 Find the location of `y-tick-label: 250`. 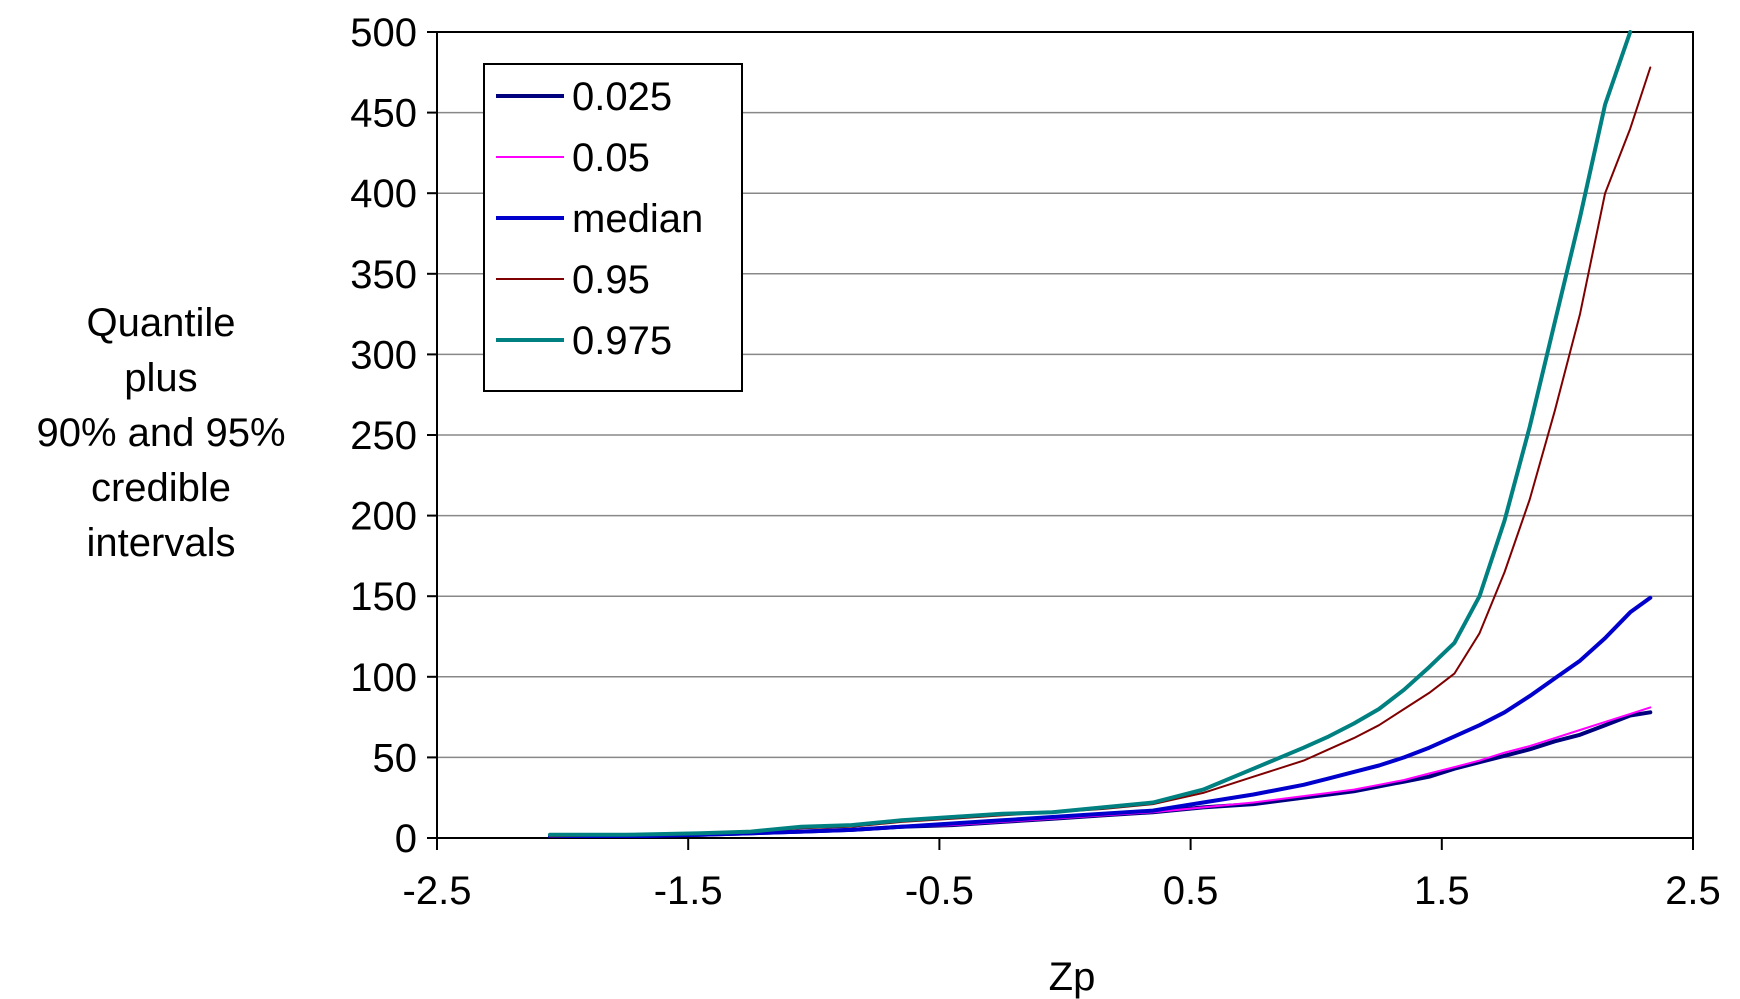

y-tick-label: 250 is located at coordinates (383, 436).